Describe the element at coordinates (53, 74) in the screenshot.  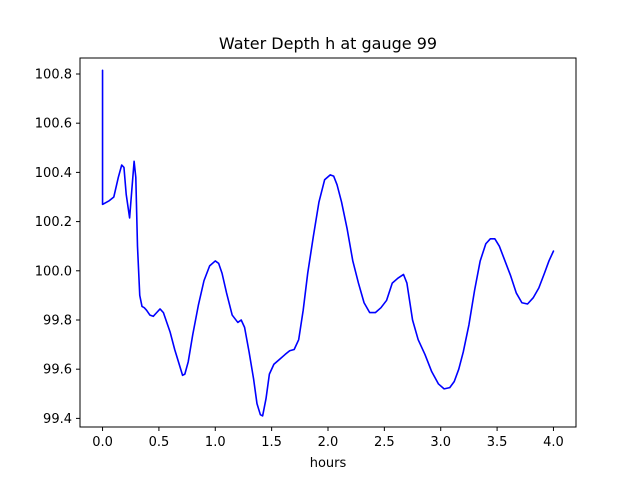
I see `y-tick-label: 100.8` at that location.